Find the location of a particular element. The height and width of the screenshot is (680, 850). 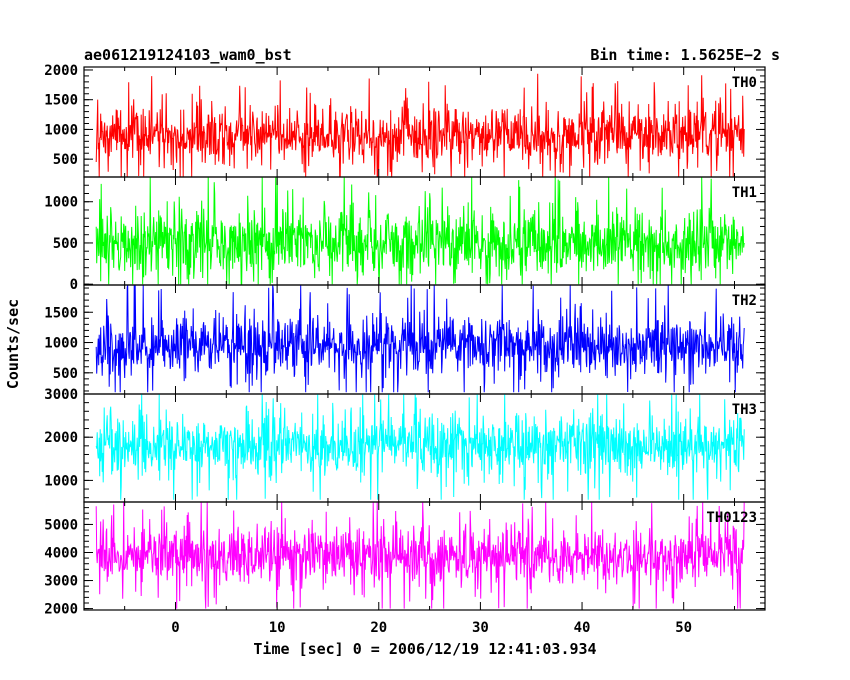

series-line-th0123 is located at coordinates (420, 555).